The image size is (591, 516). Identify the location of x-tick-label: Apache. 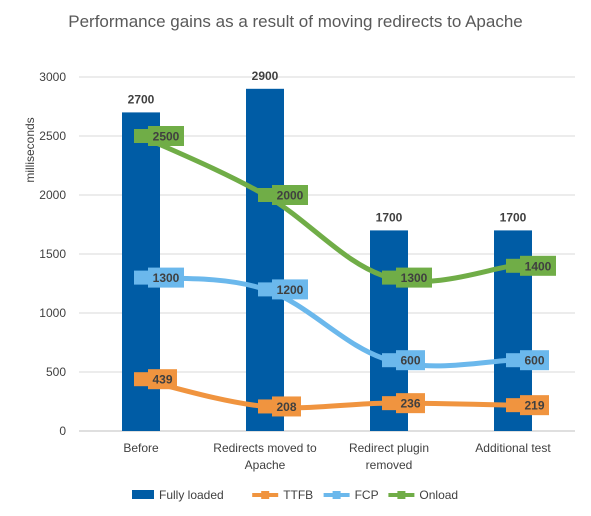
(265, 465).